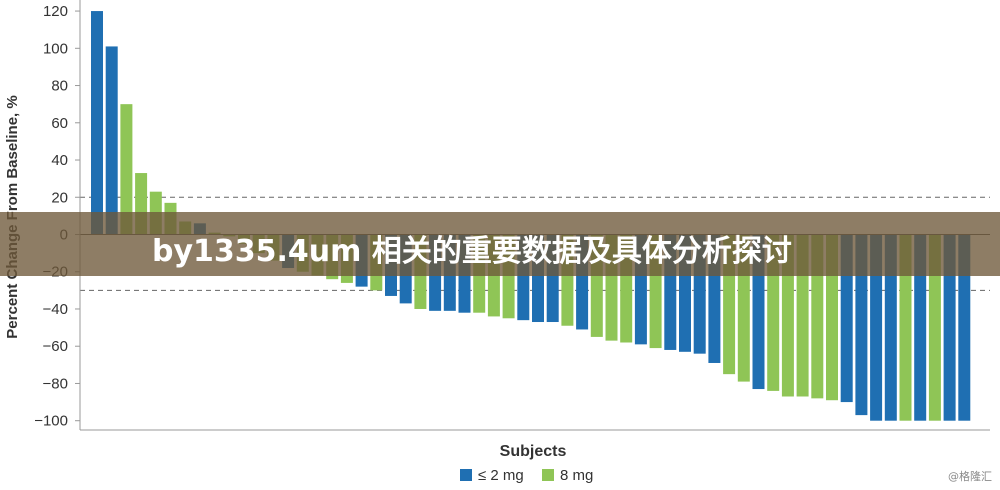 The image size is (1000, 490). Describe the element at coordinates (59, 197) in the screenshot. I see `y-tick-label: 20` at that location.